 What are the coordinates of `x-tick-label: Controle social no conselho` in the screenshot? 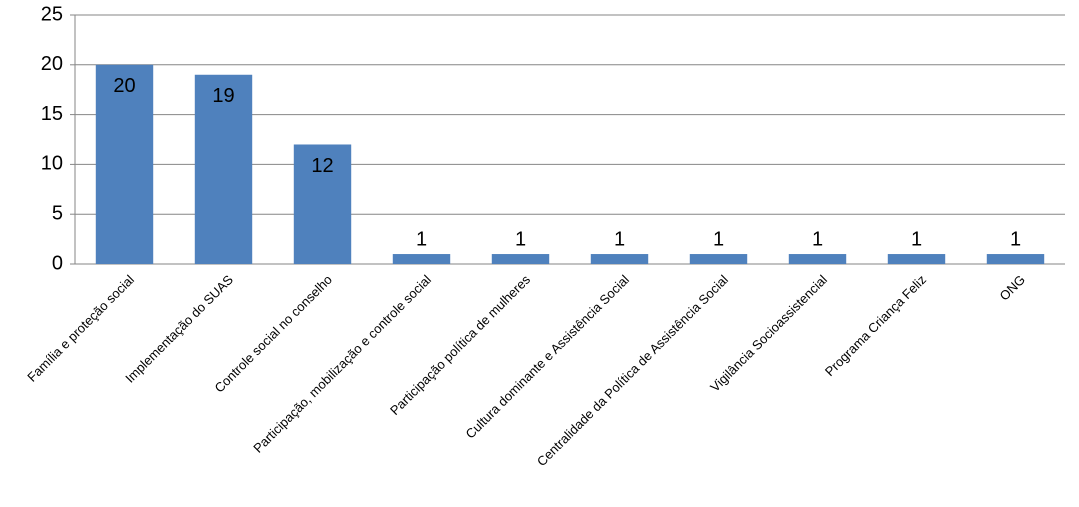 It's located at (274, 334).